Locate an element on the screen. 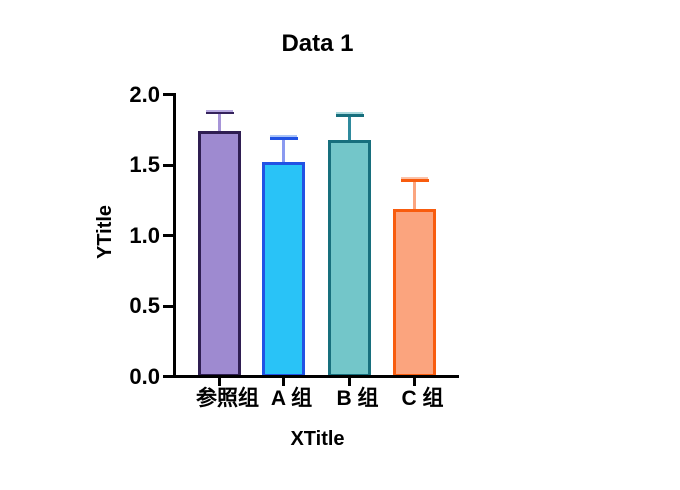 The width and height of the screenshot is (680, 490). x-axis-line is located at coordinates (311, 376).